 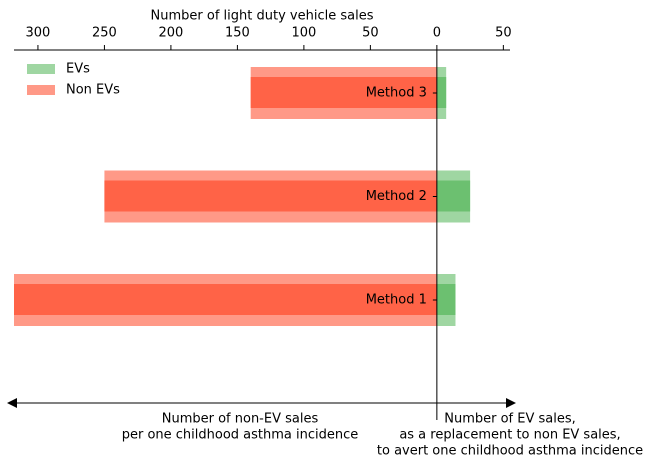 I want to click on x-tick-label: 100, so click(x=303, y=33).